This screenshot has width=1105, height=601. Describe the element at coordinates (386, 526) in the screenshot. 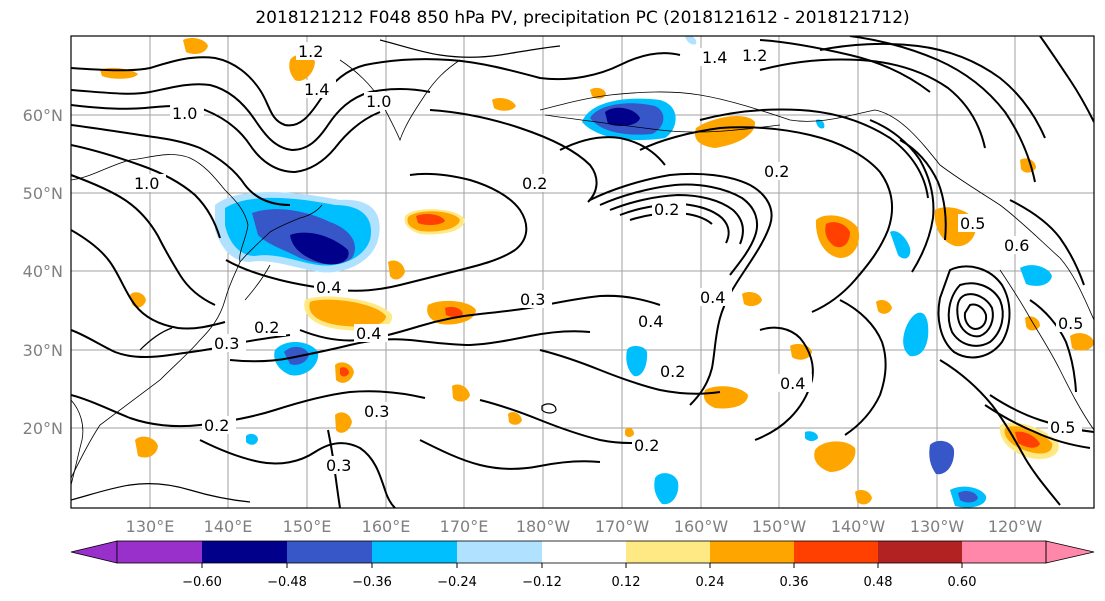

I see `lon-label: 160°E` at that location.